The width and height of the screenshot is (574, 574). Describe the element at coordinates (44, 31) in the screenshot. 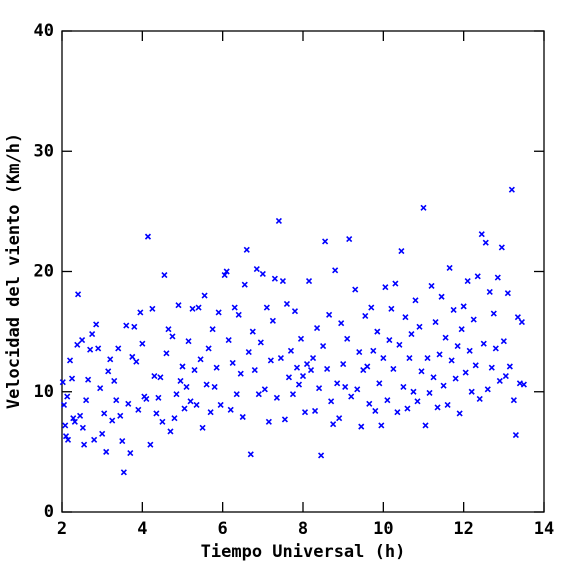

I see `y-tick-label: 40` at that location.